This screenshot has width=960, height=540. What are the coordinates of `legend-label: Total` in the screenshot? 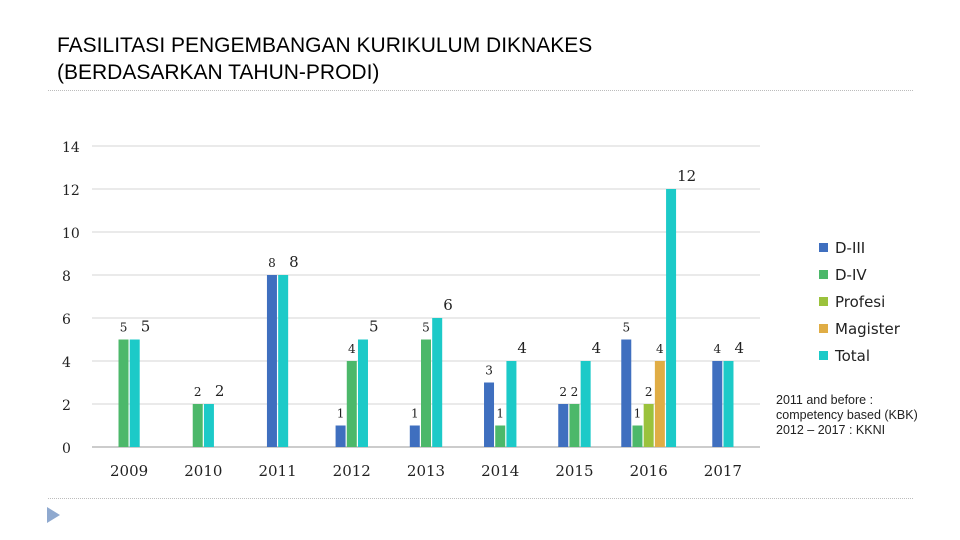 It's located at (852, 356).